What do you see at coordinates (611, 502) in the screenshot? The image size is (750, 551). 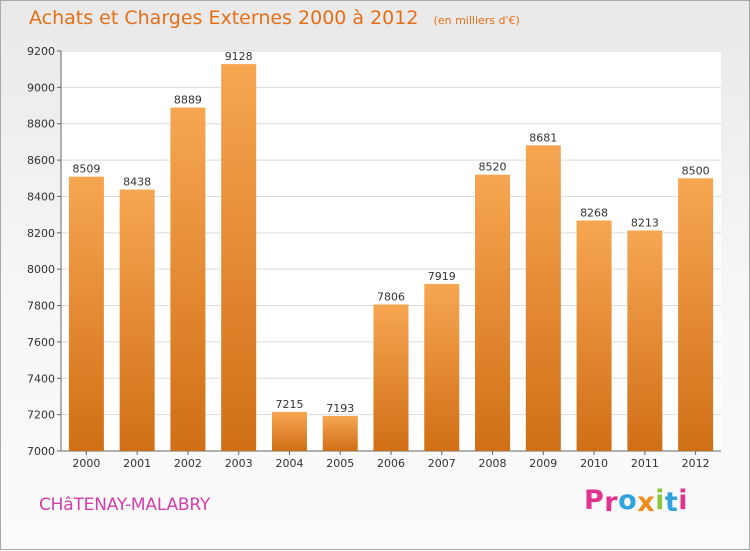 I see `logo-letter: r` at bounding box center [611, 502].